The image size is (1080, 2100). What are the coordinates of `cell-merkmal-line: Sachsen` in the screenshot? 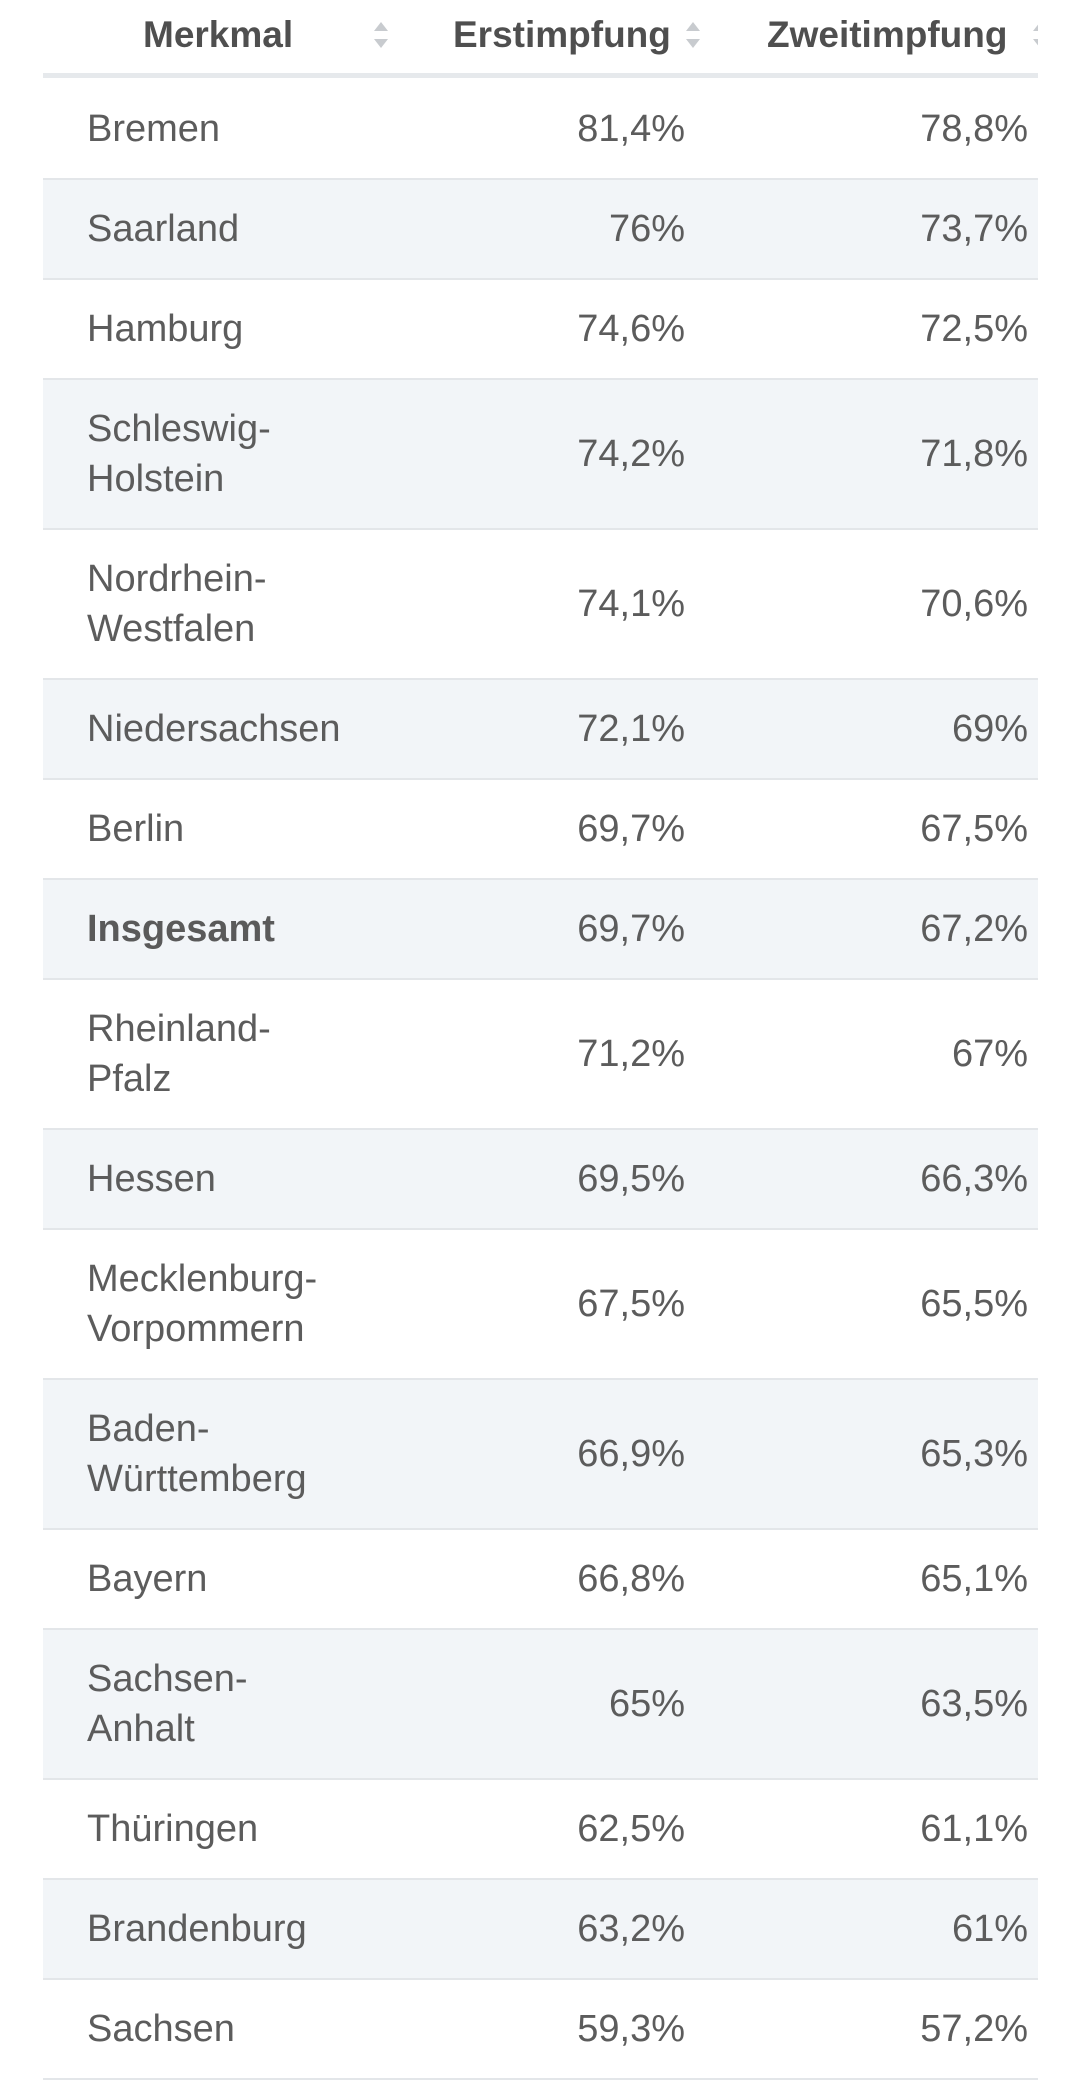 It's located at (161, 2029).